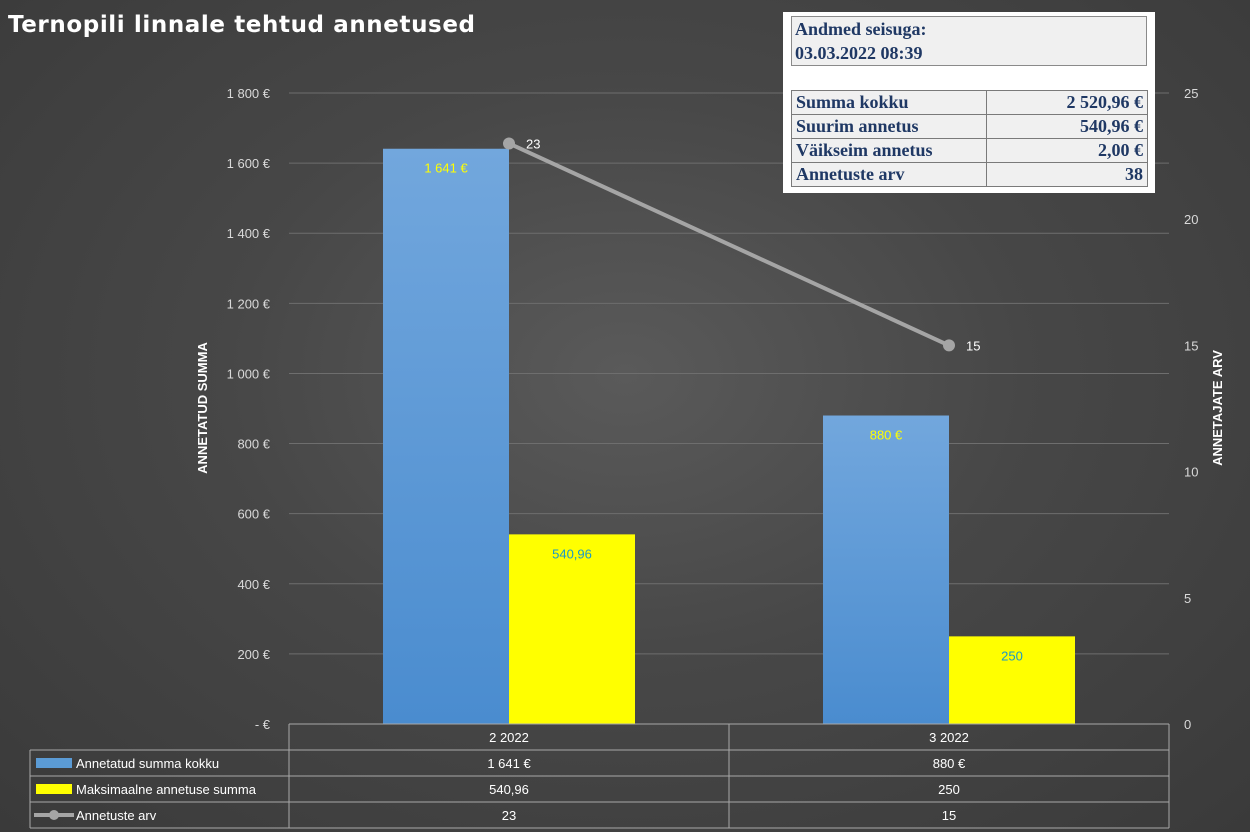  Describe the element at coordinates (202, 408) in the screenshot. I see `y-axis-title: ANNETATUD SUMMA` at that location.